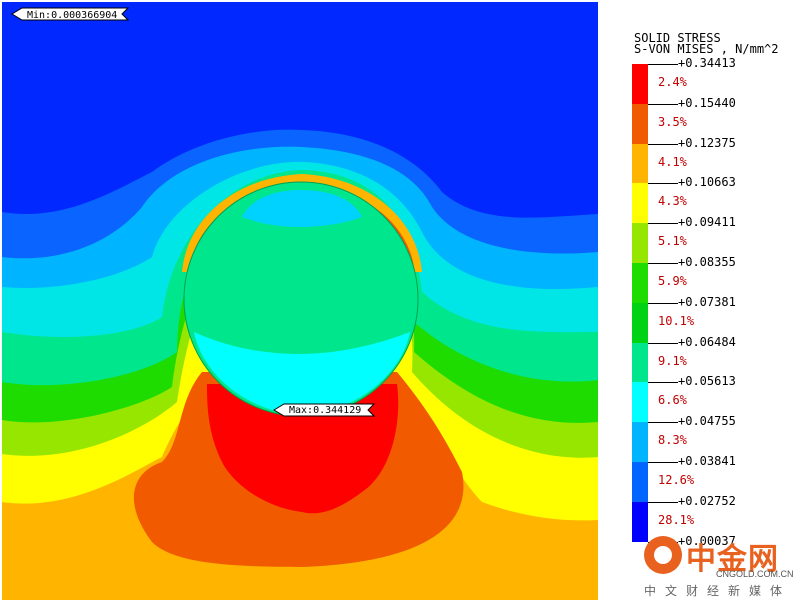 This screenshot has height=607, width=803. I want to click on brand-url: CNGOLD.COM.CN, so click(755, 574).